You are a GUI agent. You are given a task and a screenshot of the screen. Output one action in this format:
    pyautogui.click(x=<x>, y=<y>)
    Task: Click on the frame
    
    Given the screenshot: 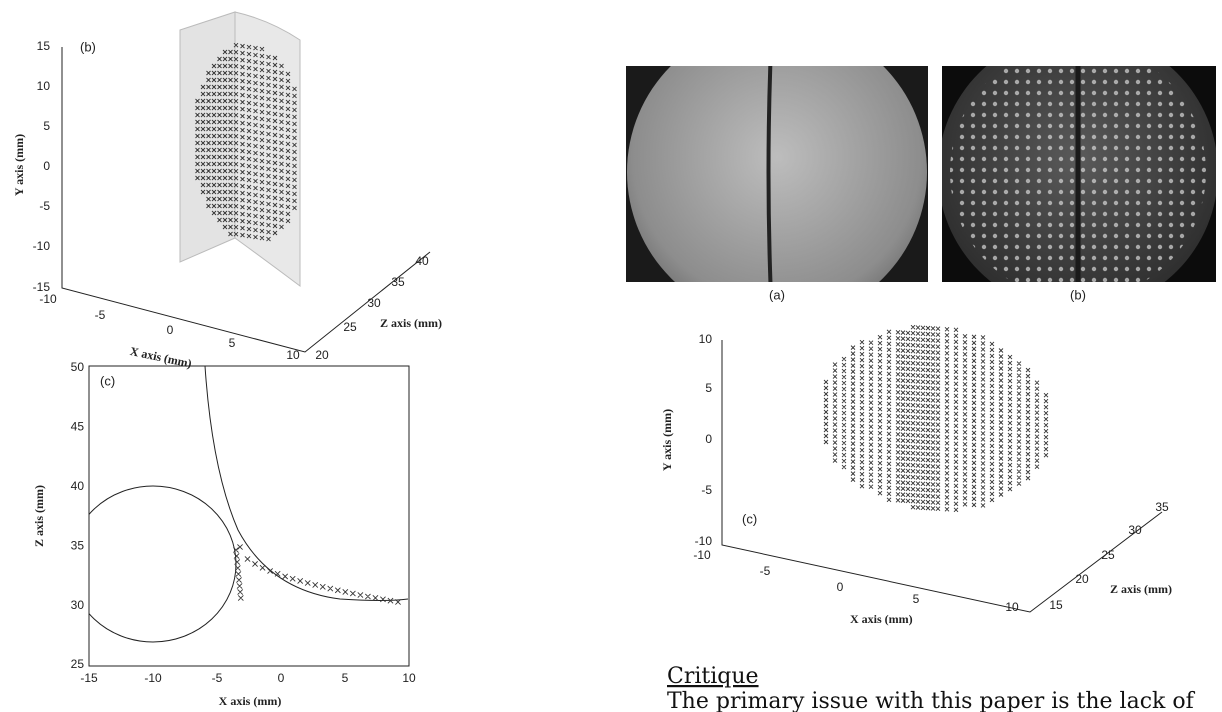 What is the action you would take?
    pyautogui.click(x=249, y=516)
    